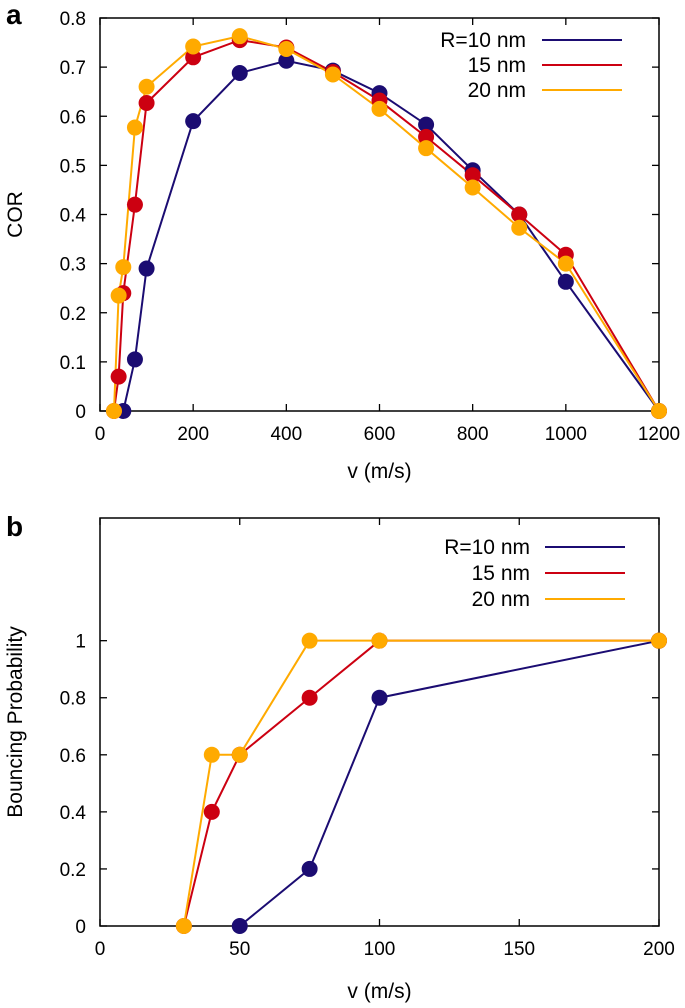 The image size is (685, 1008). I want to click on y-axis-label: Bouncing Probability, so click(15, 722).